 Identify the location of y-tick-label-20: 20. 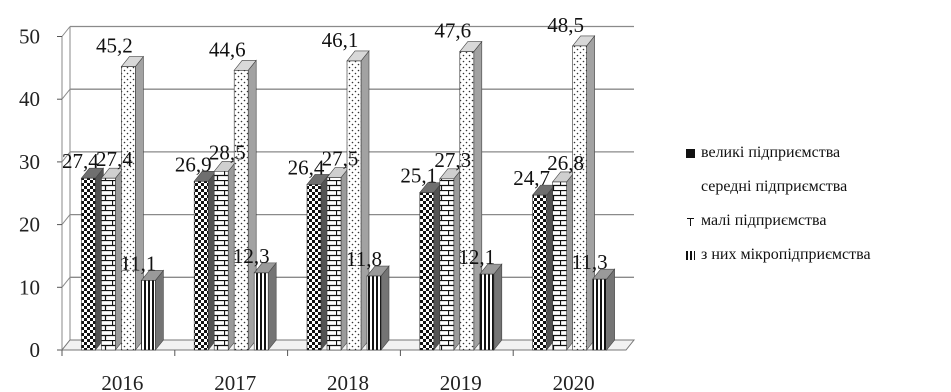
(29, 225).